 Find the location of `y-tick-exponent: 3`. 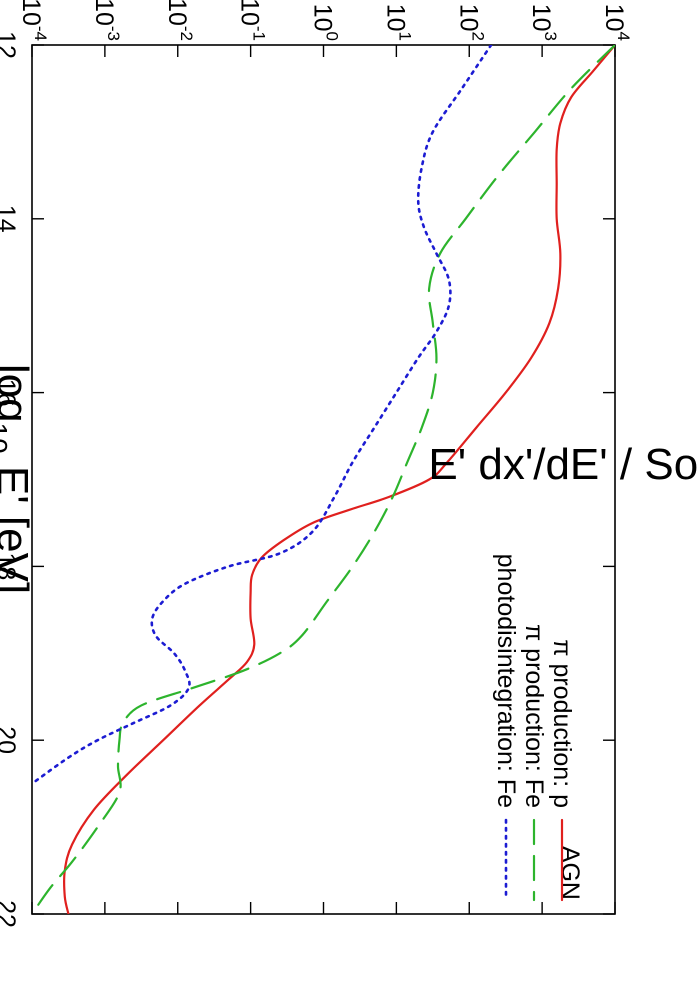

y-tick-exponent: 3 is located at coordinates (550, 36).